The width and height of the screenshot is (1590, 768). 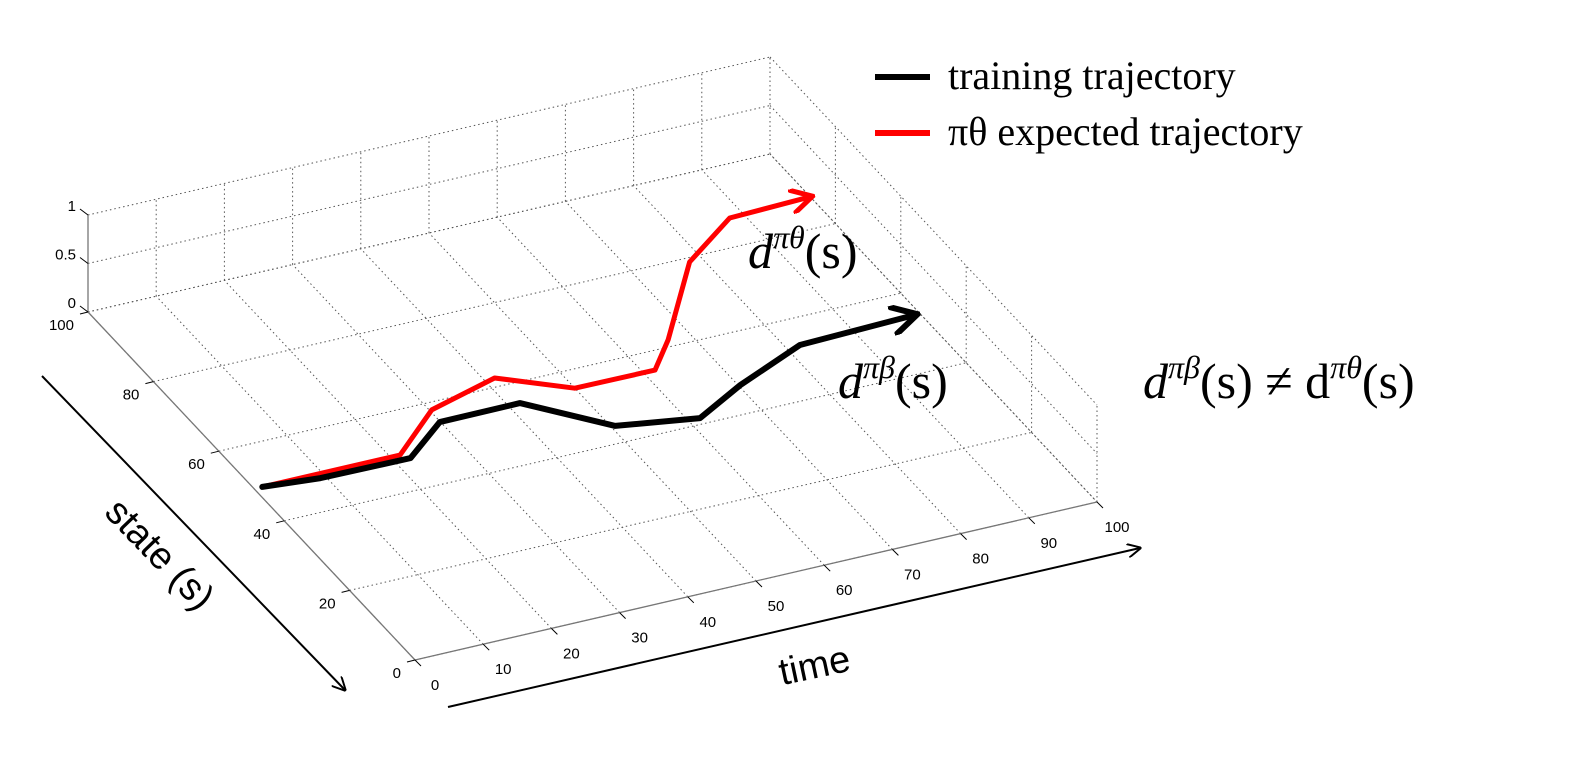 What do you see at coordinates (1265, 381) in the screenshot?
I see `annotation-part: (s) ≠ d` at bounding box center [1265, 381].